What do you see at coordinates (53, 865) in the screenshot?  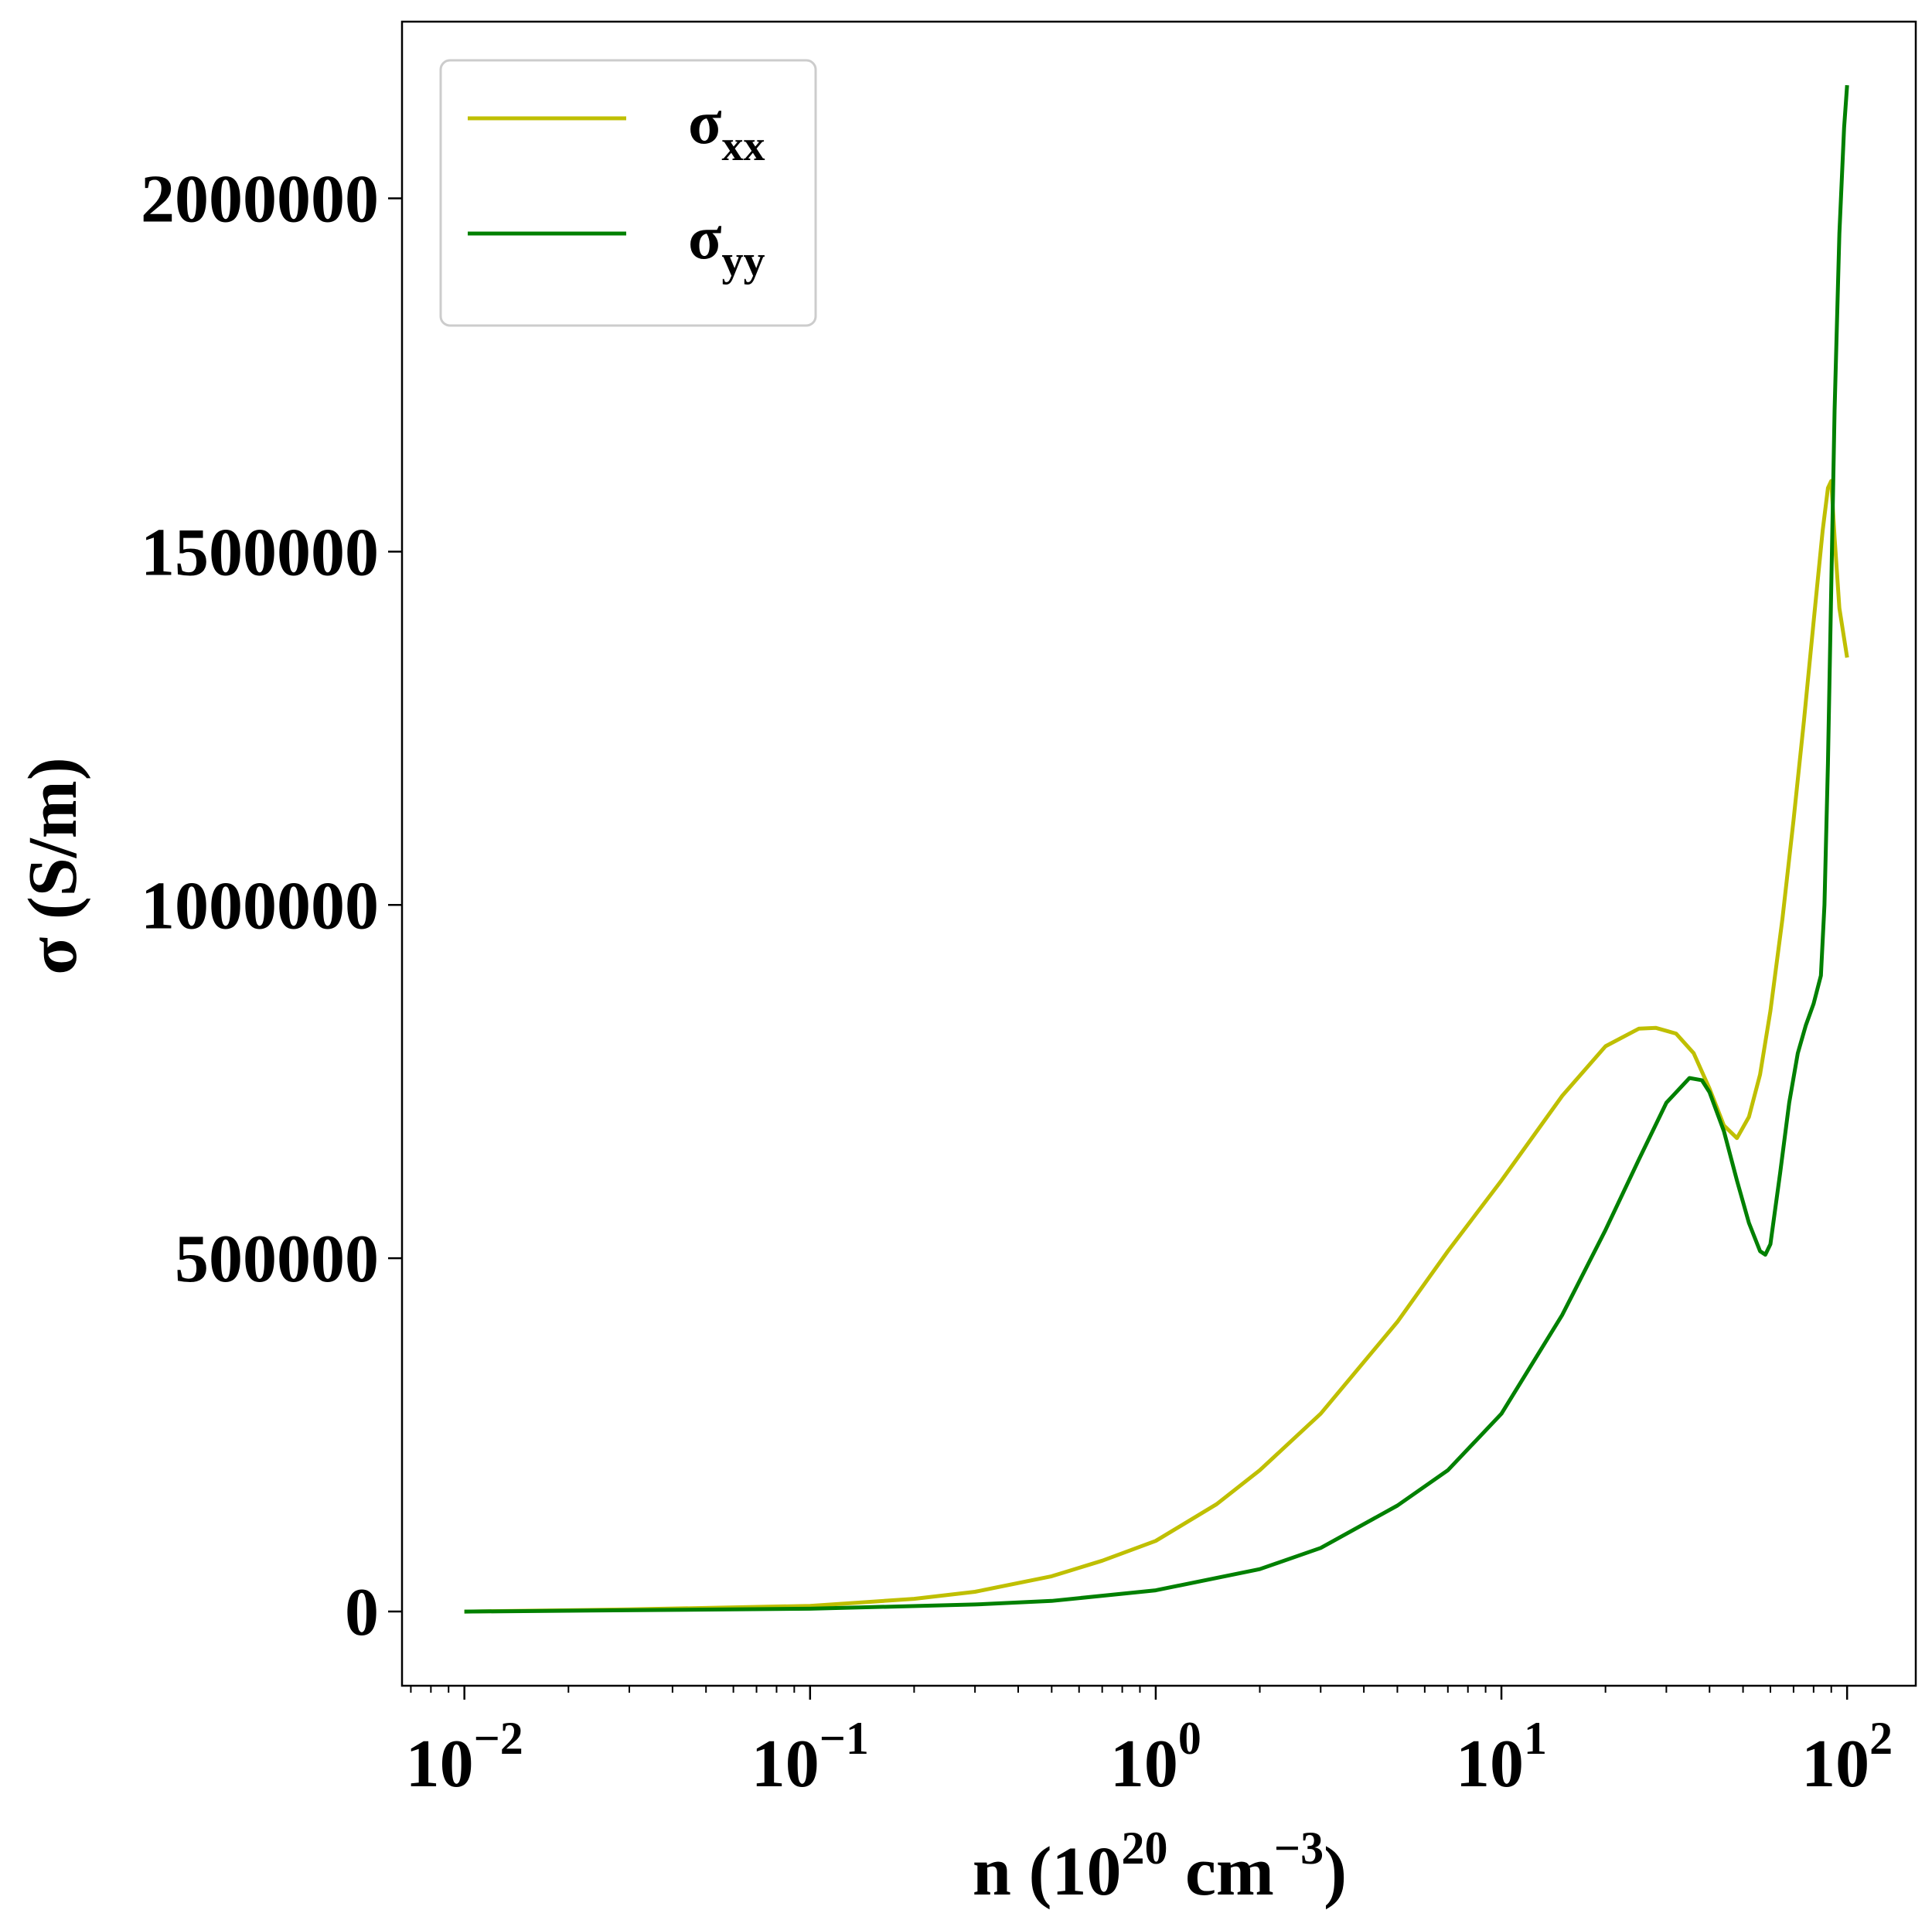 I see `y-axis-label: σ (S/m)` at bounding box center [53, 865].